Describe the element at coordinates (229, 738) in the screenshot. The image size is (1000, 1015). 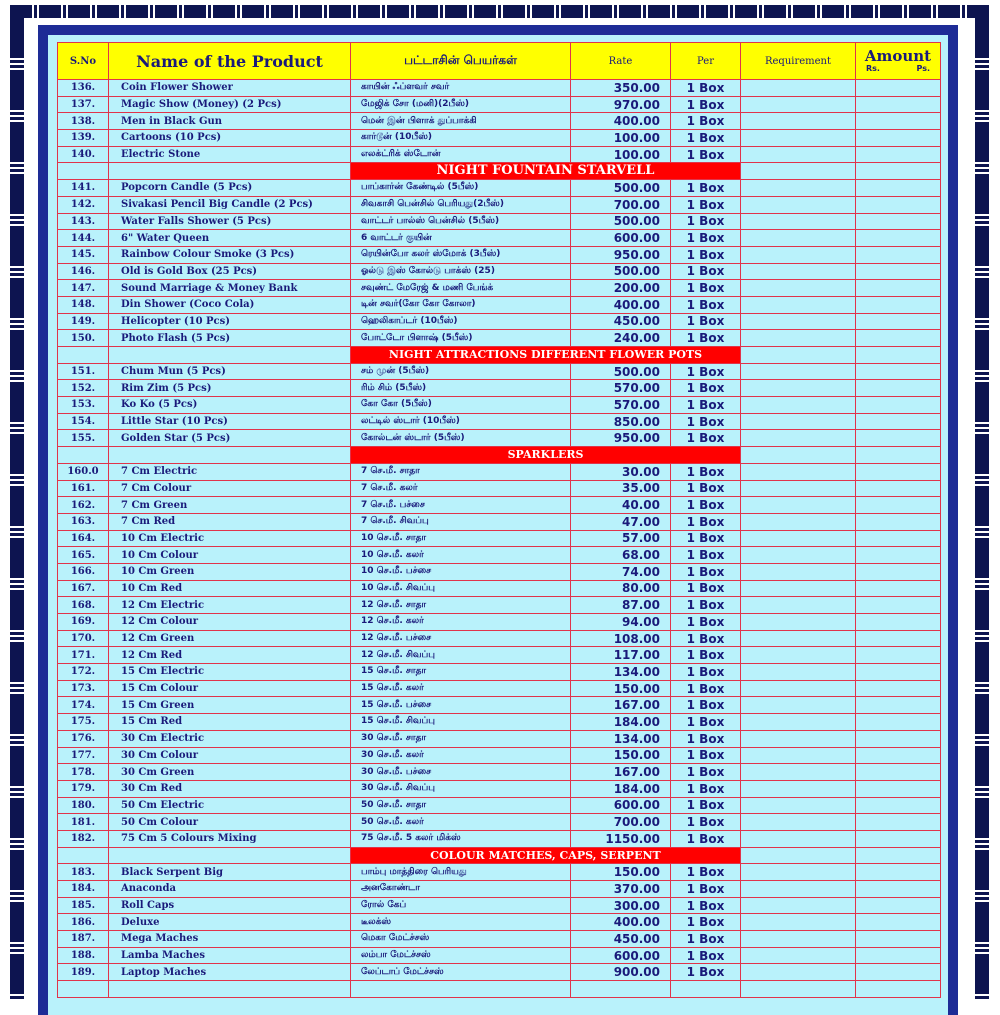
I see `product-name-cell: 30 Cm Electric` at that location.